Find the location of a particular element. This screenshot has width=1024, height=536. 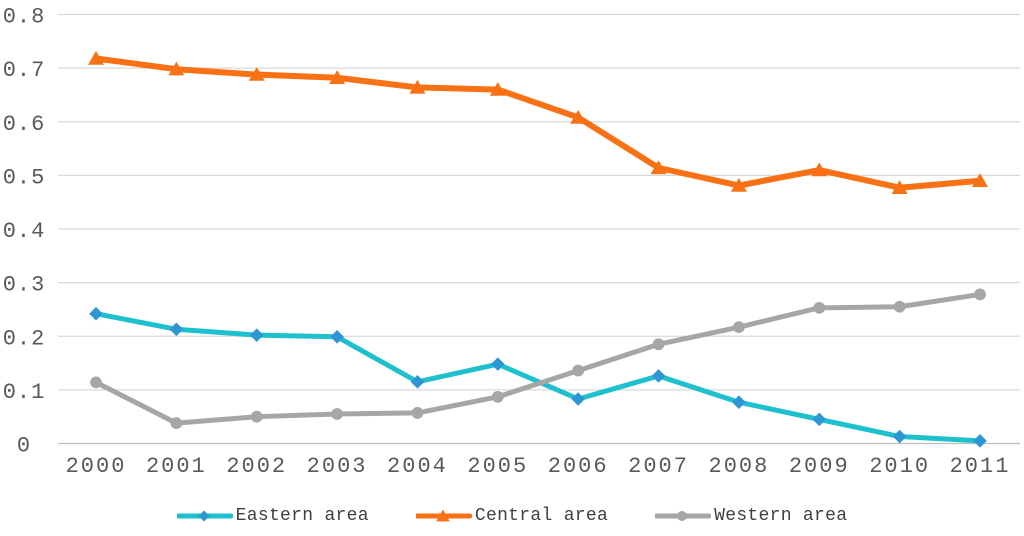

x-tick-label: 2011 is located at coordinates (980, 466).